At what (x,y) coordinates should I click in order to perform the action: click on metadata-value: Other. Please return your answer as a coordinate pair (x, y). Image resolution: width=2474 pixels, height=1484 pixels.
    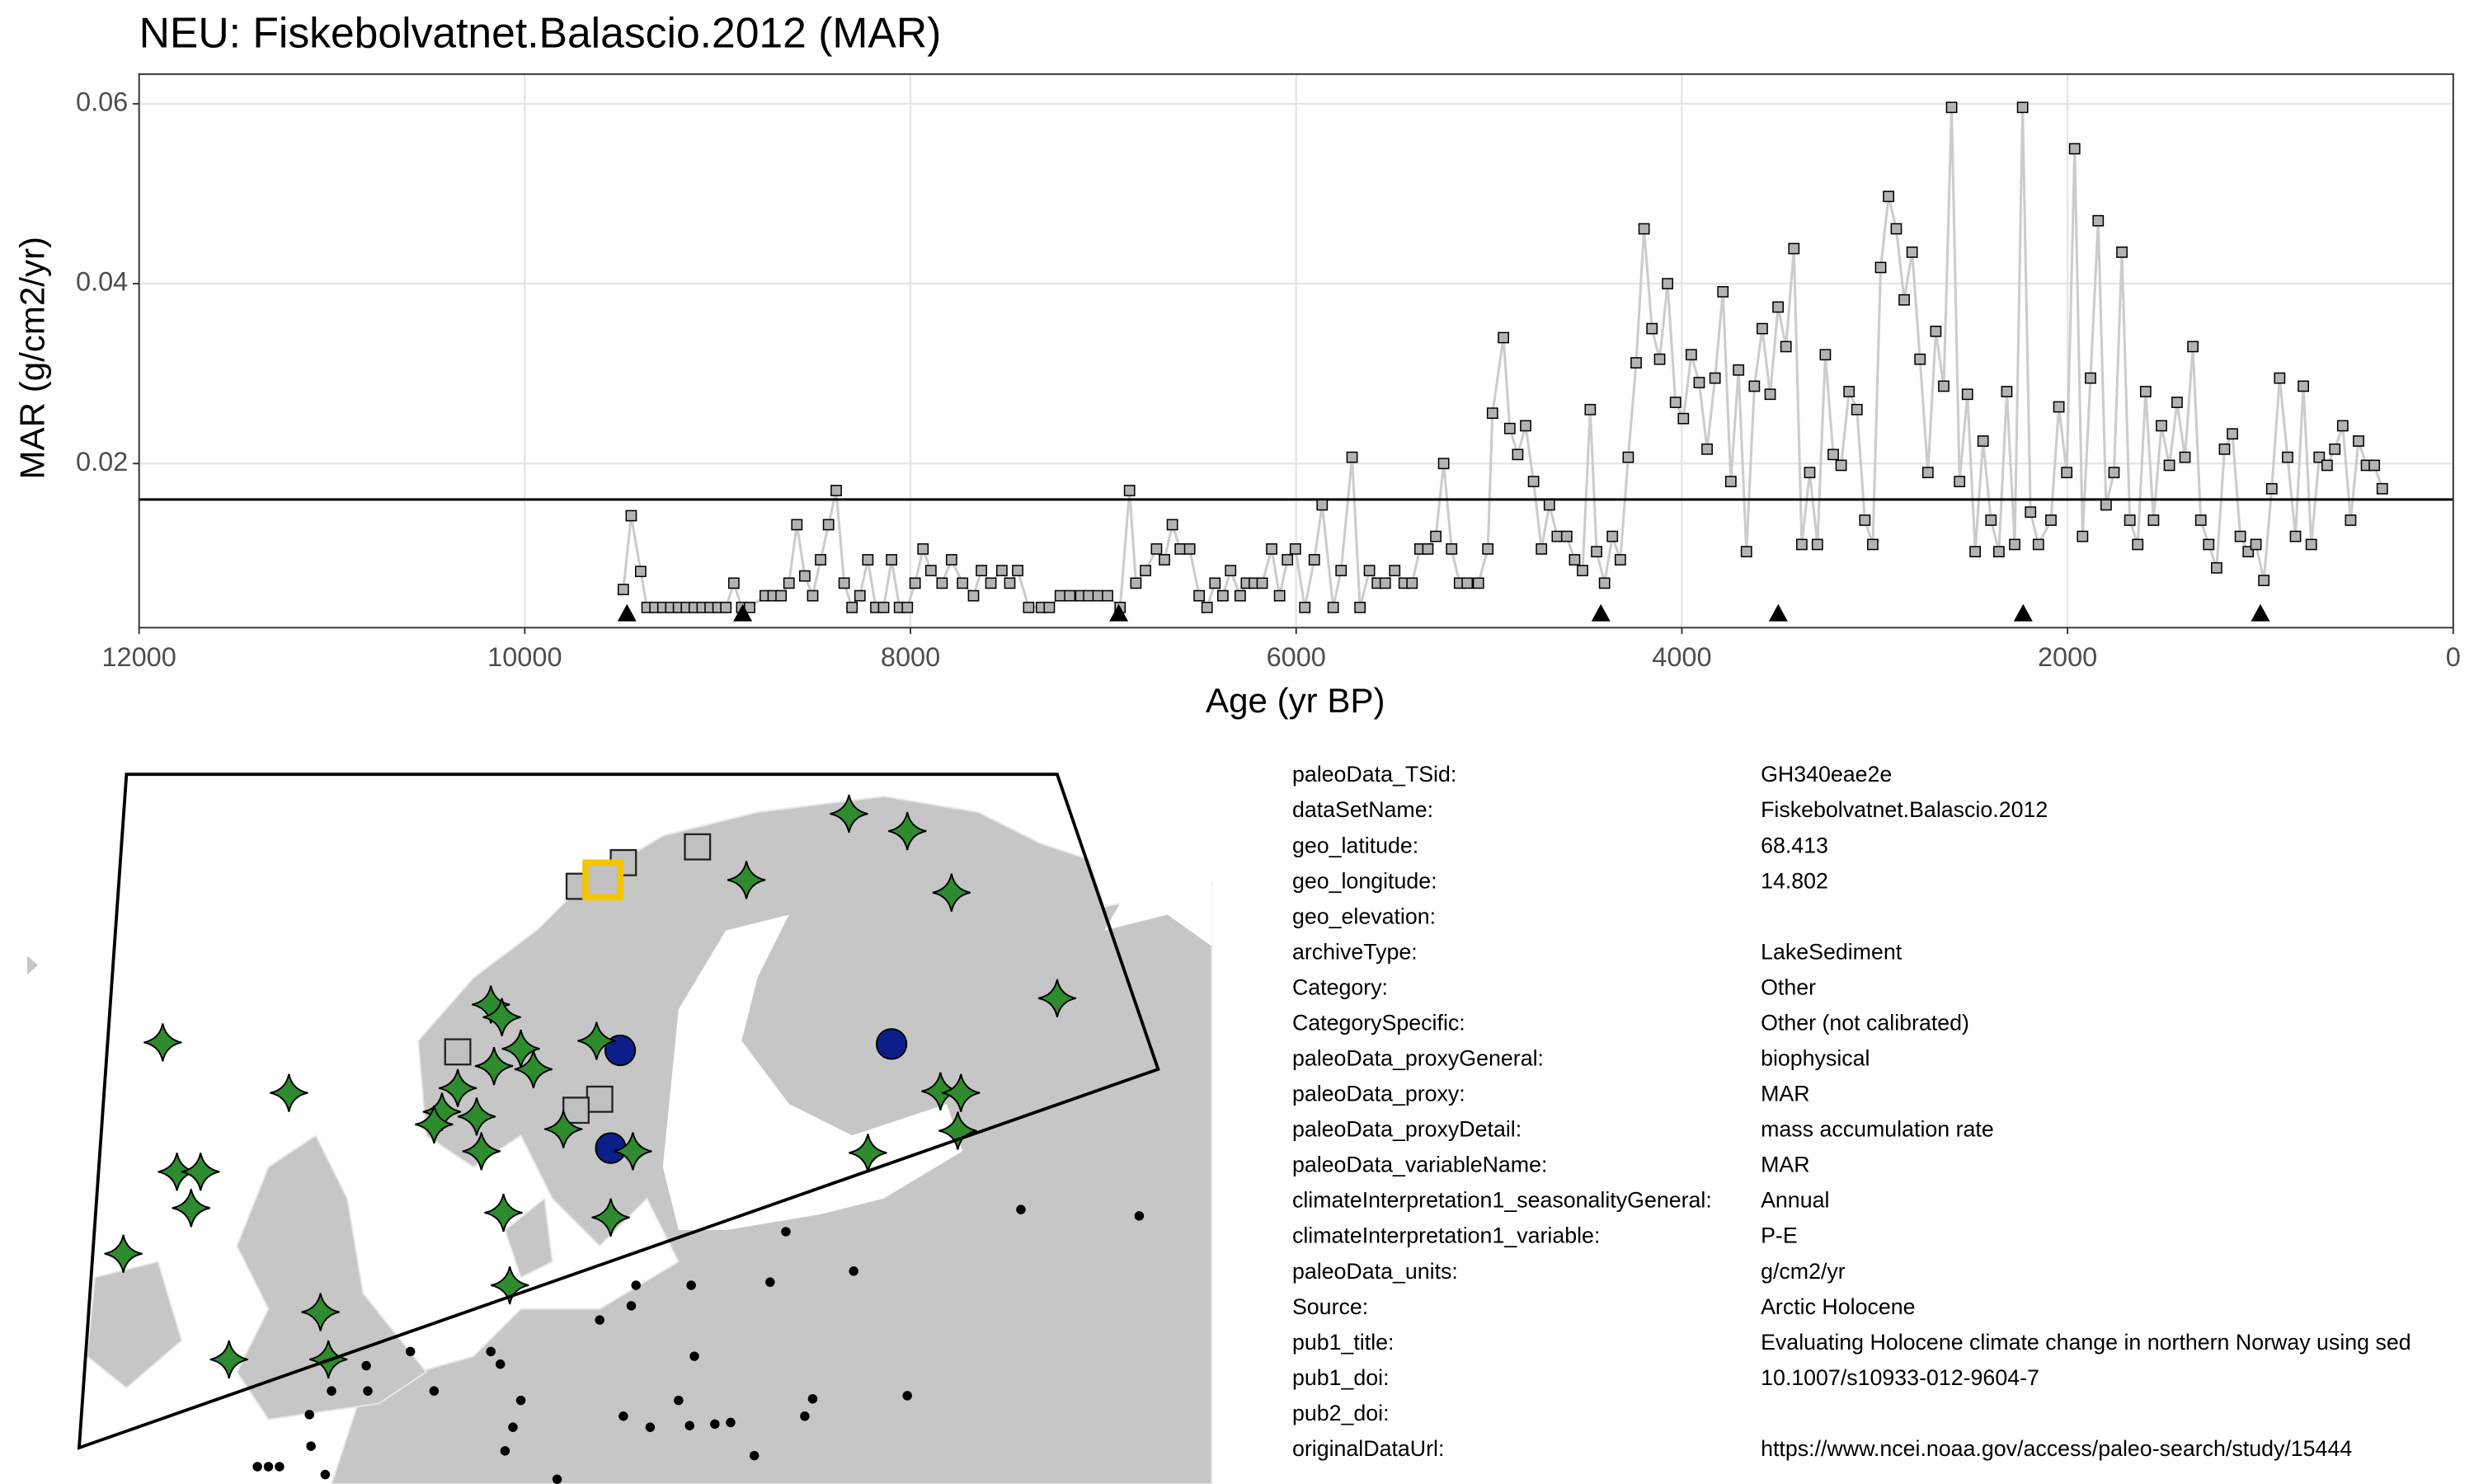
    Looking at the image, I should click on (1788, 986).